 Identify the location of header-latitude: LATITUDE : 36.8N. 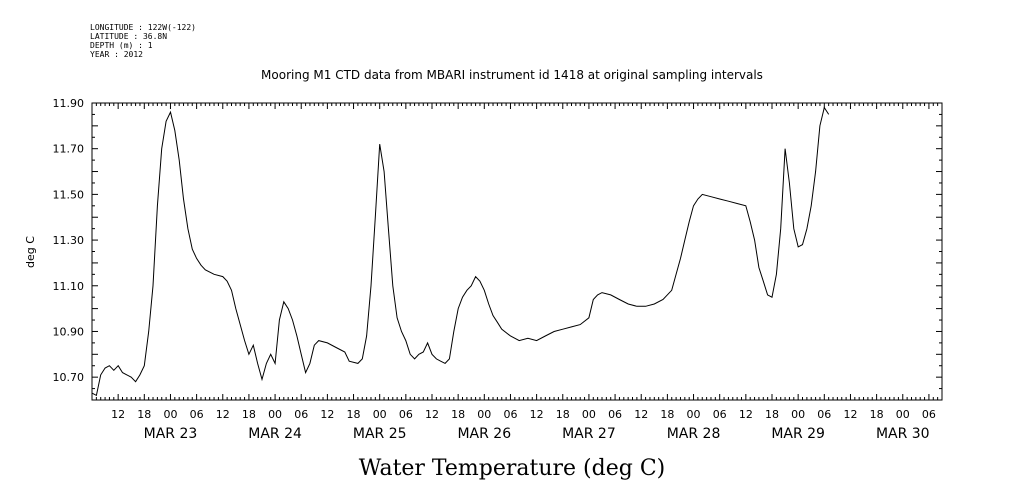
(128, 36).